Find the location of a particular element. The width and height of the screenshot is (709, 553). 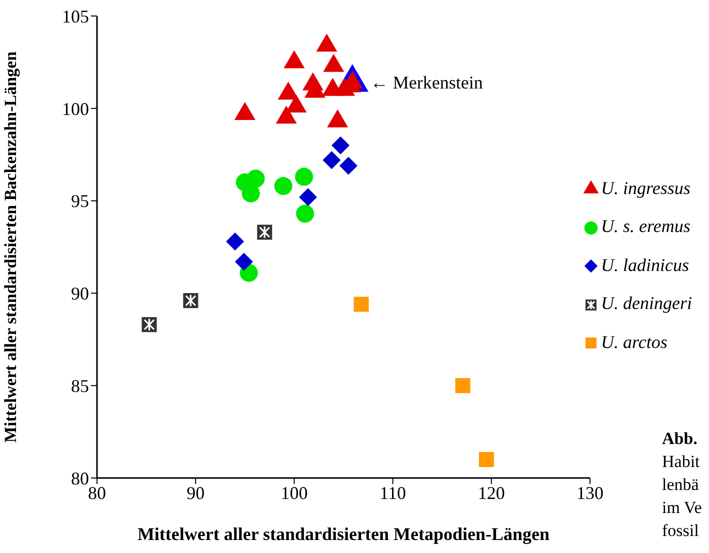

x-tick-label: 120 is located at coordinates (491, 492).